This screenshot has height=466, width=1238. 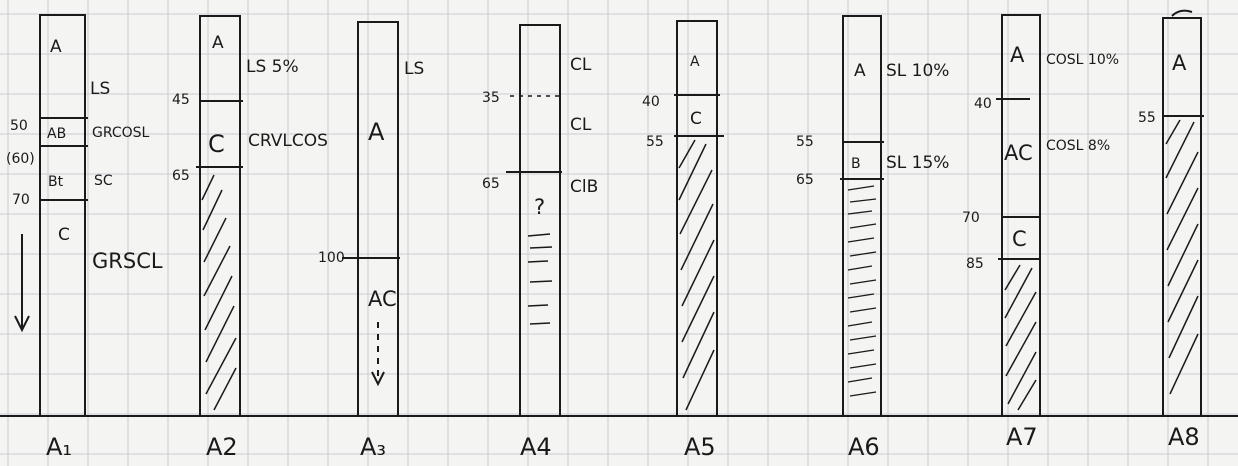 I want to click on texture-label: SC, so click(x=103, y=181).